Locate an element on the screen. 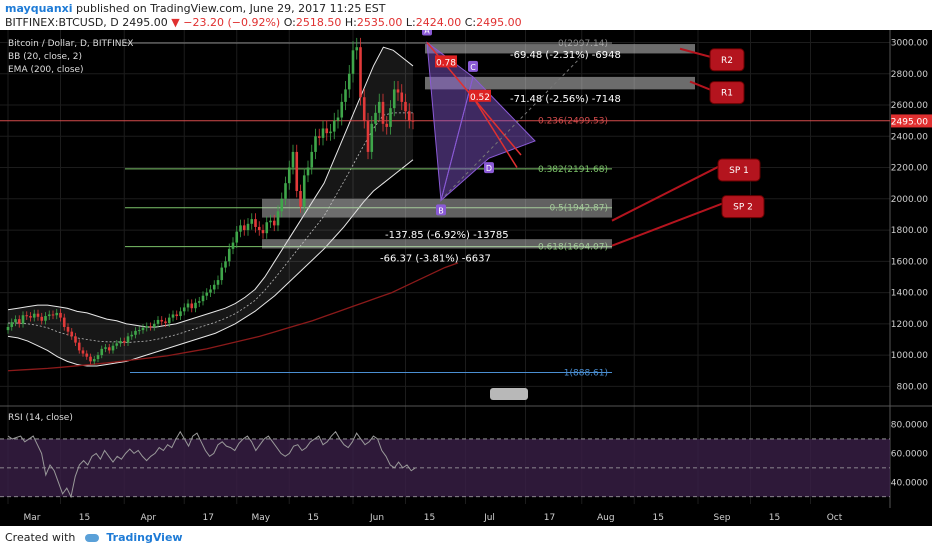 Image resolution: width=932 pixels, height=550 pixels. pattern-point-label: D is located at coordinates (489, 168).